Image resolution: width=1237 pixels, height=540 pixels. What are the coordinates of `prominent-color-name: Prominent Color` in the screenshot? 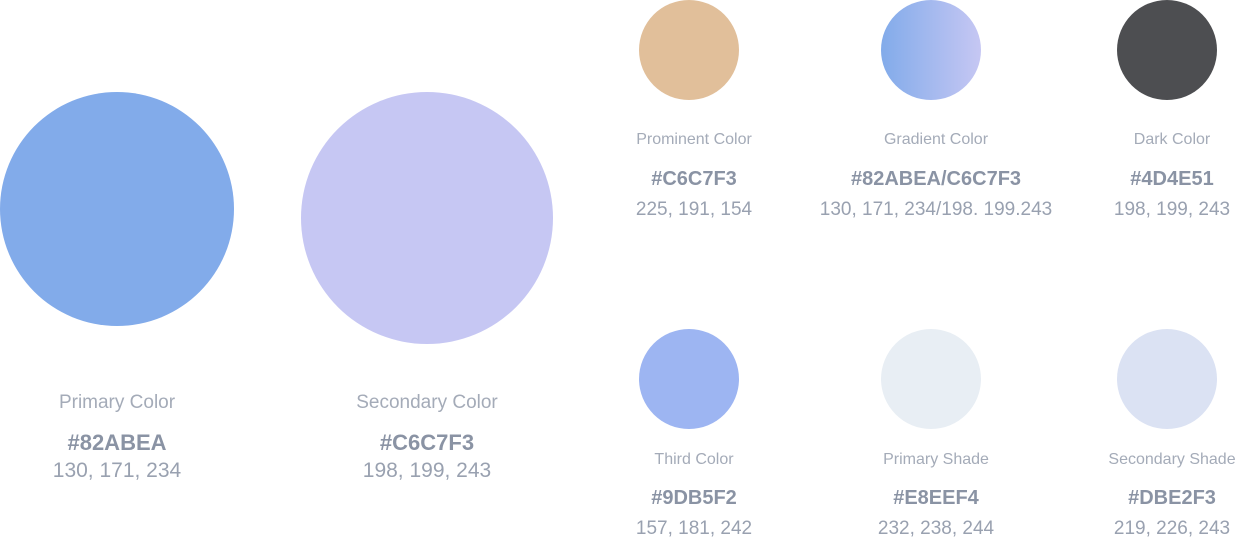 It's located at (694, 139).